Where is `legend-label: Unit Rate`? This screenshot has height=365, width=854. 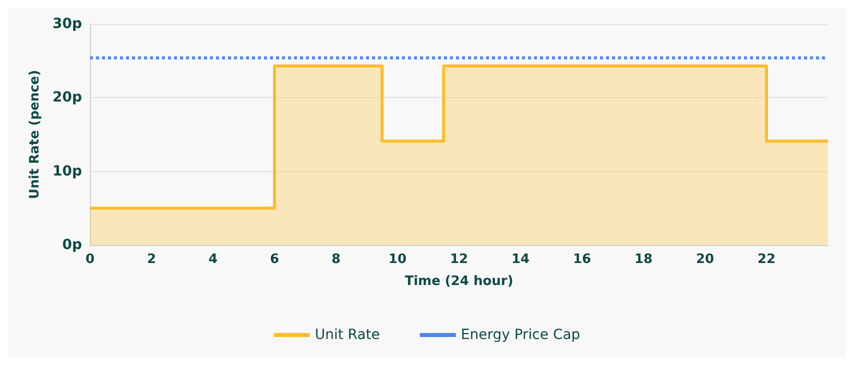
legend-label: Unit Rate is located at coordinates (347, 335).